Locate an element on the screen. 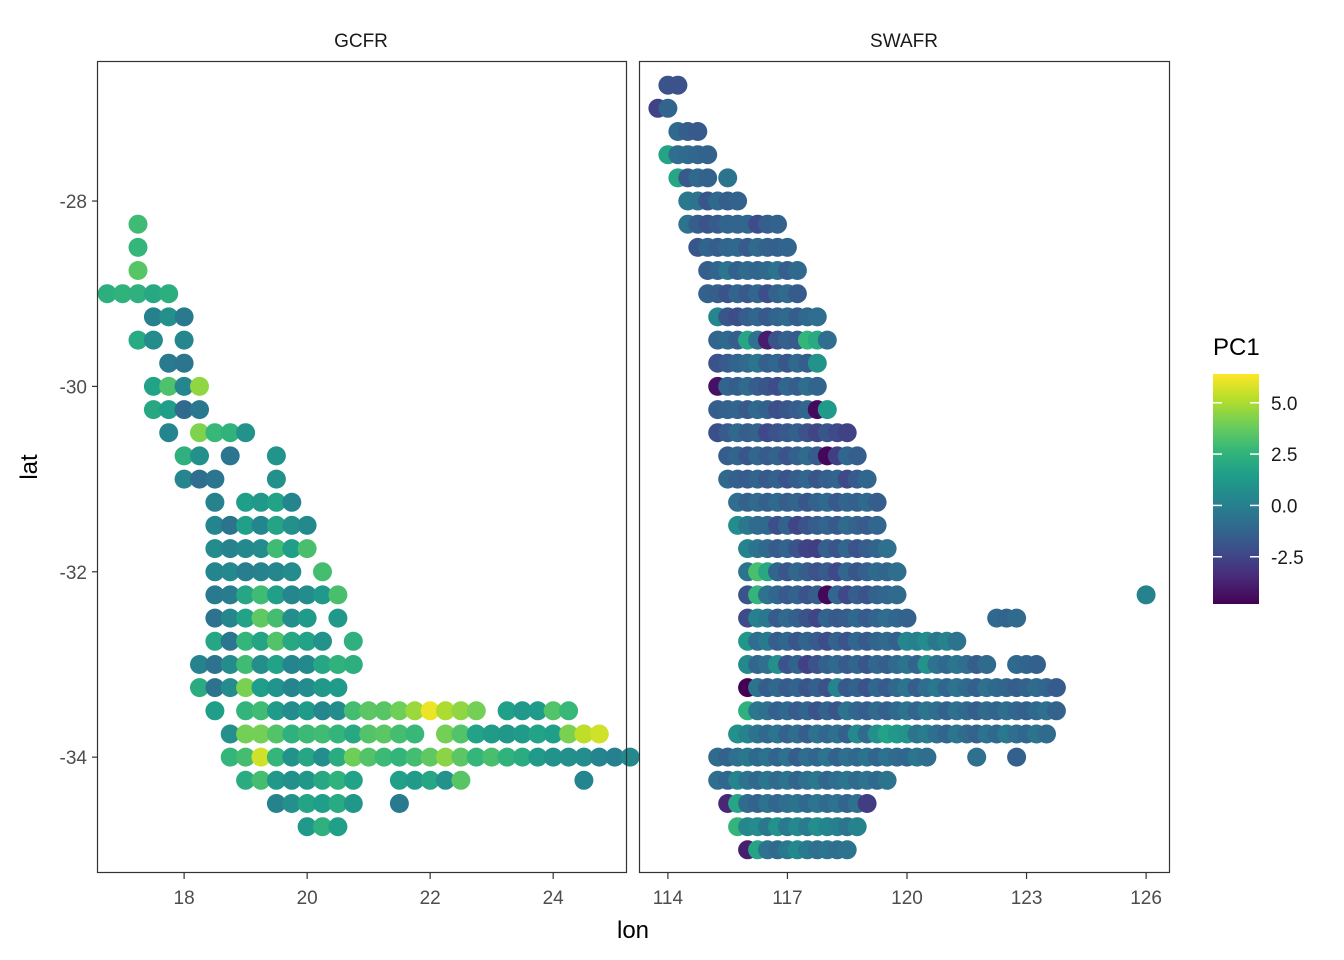  y-tick-label: -32 is located at coordinates (73, 573).